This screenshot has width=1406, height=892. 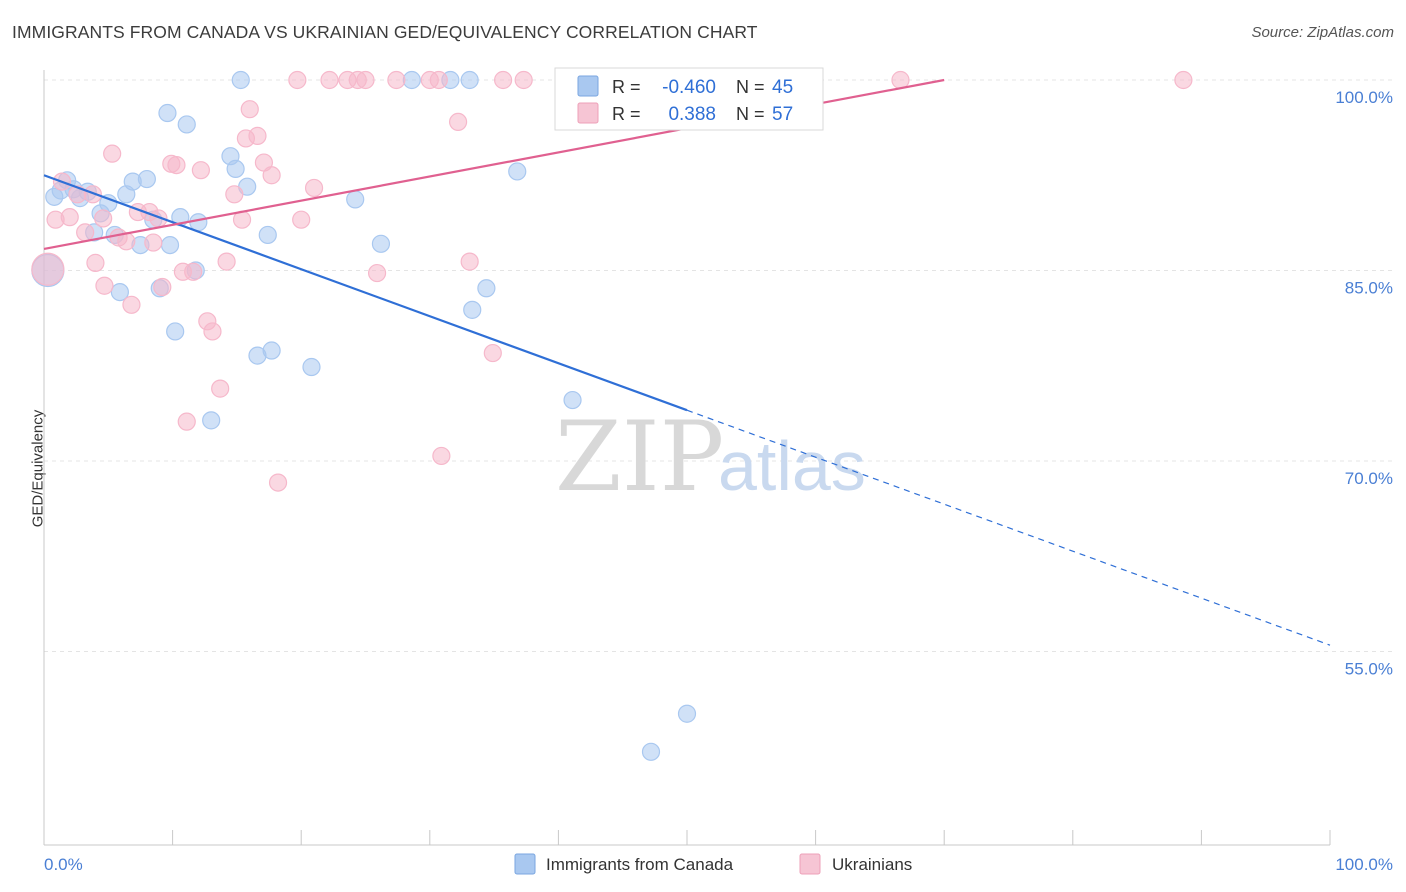 I want to click on stats-r-value-canada: -0.460, so click(x=689, y=87).